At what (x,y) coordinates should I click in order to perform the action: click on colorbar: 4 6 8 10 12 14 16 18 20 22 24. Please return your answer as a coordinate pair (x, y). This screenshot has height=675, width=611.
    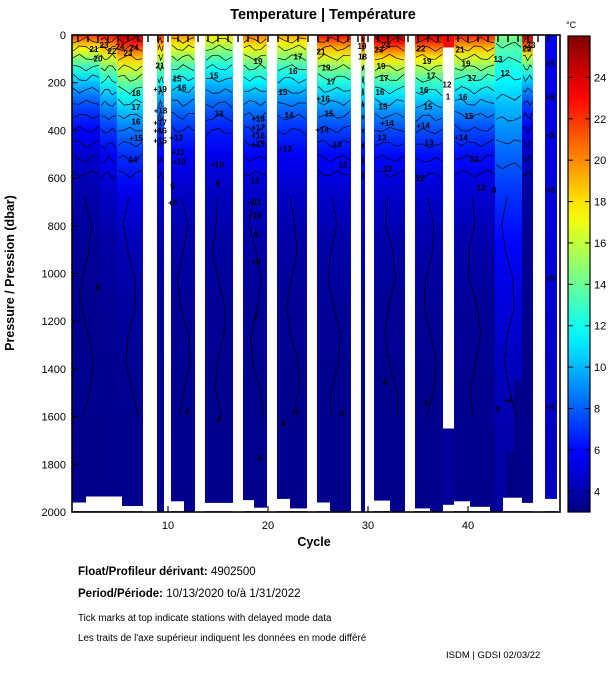
    Looking at the image, I should click on (586, 274).